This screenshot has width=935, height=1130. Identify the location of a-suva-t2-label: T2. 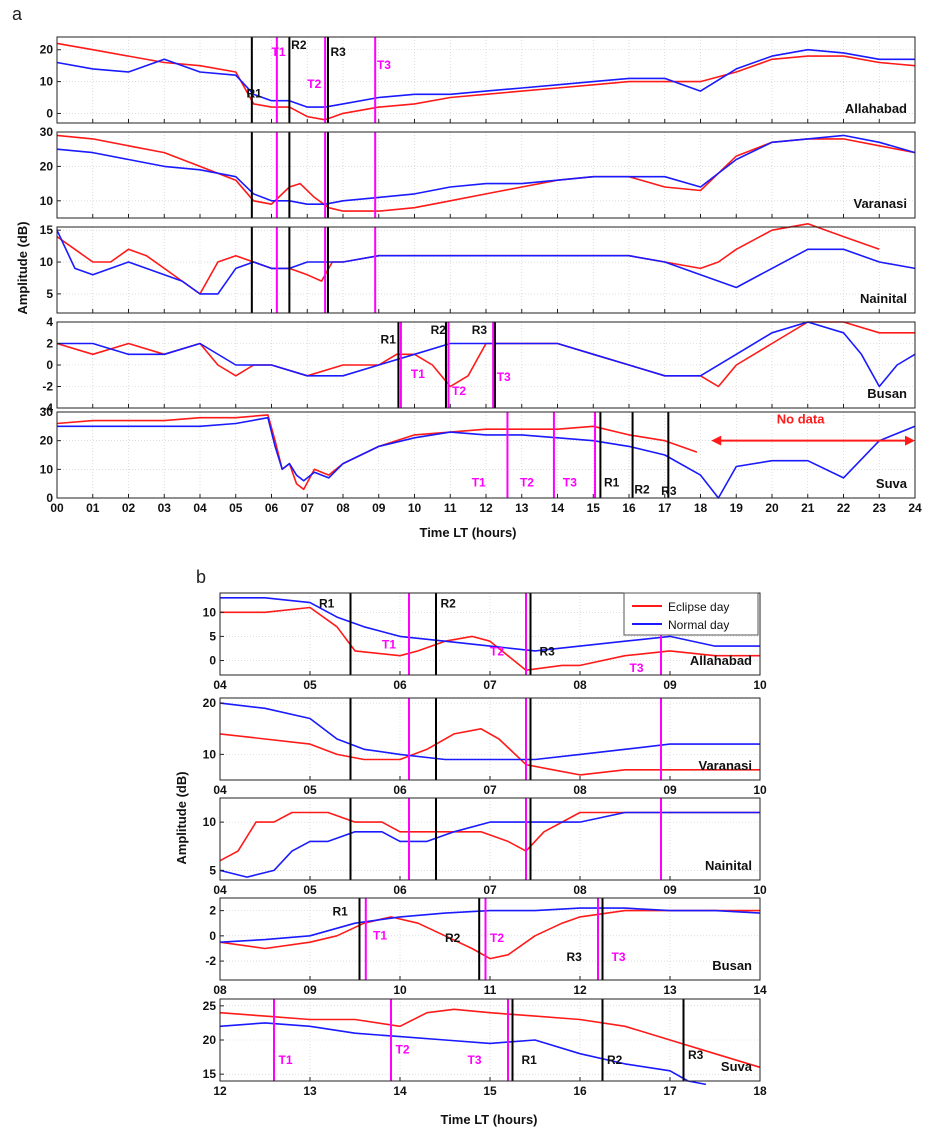
(527, 483).